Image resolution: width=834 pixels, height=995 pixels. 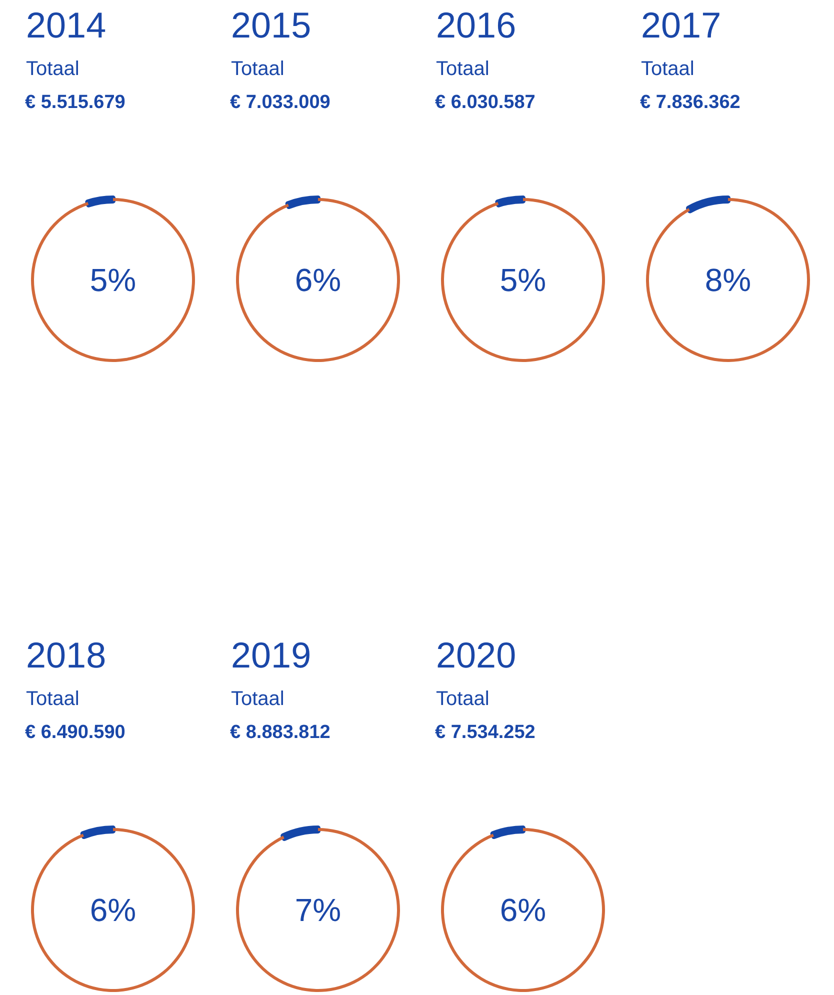 What do you see at coordinates (280, 102) in the screenshot?
I see `text: € 7.033.009` at bounding box center [280, 102].